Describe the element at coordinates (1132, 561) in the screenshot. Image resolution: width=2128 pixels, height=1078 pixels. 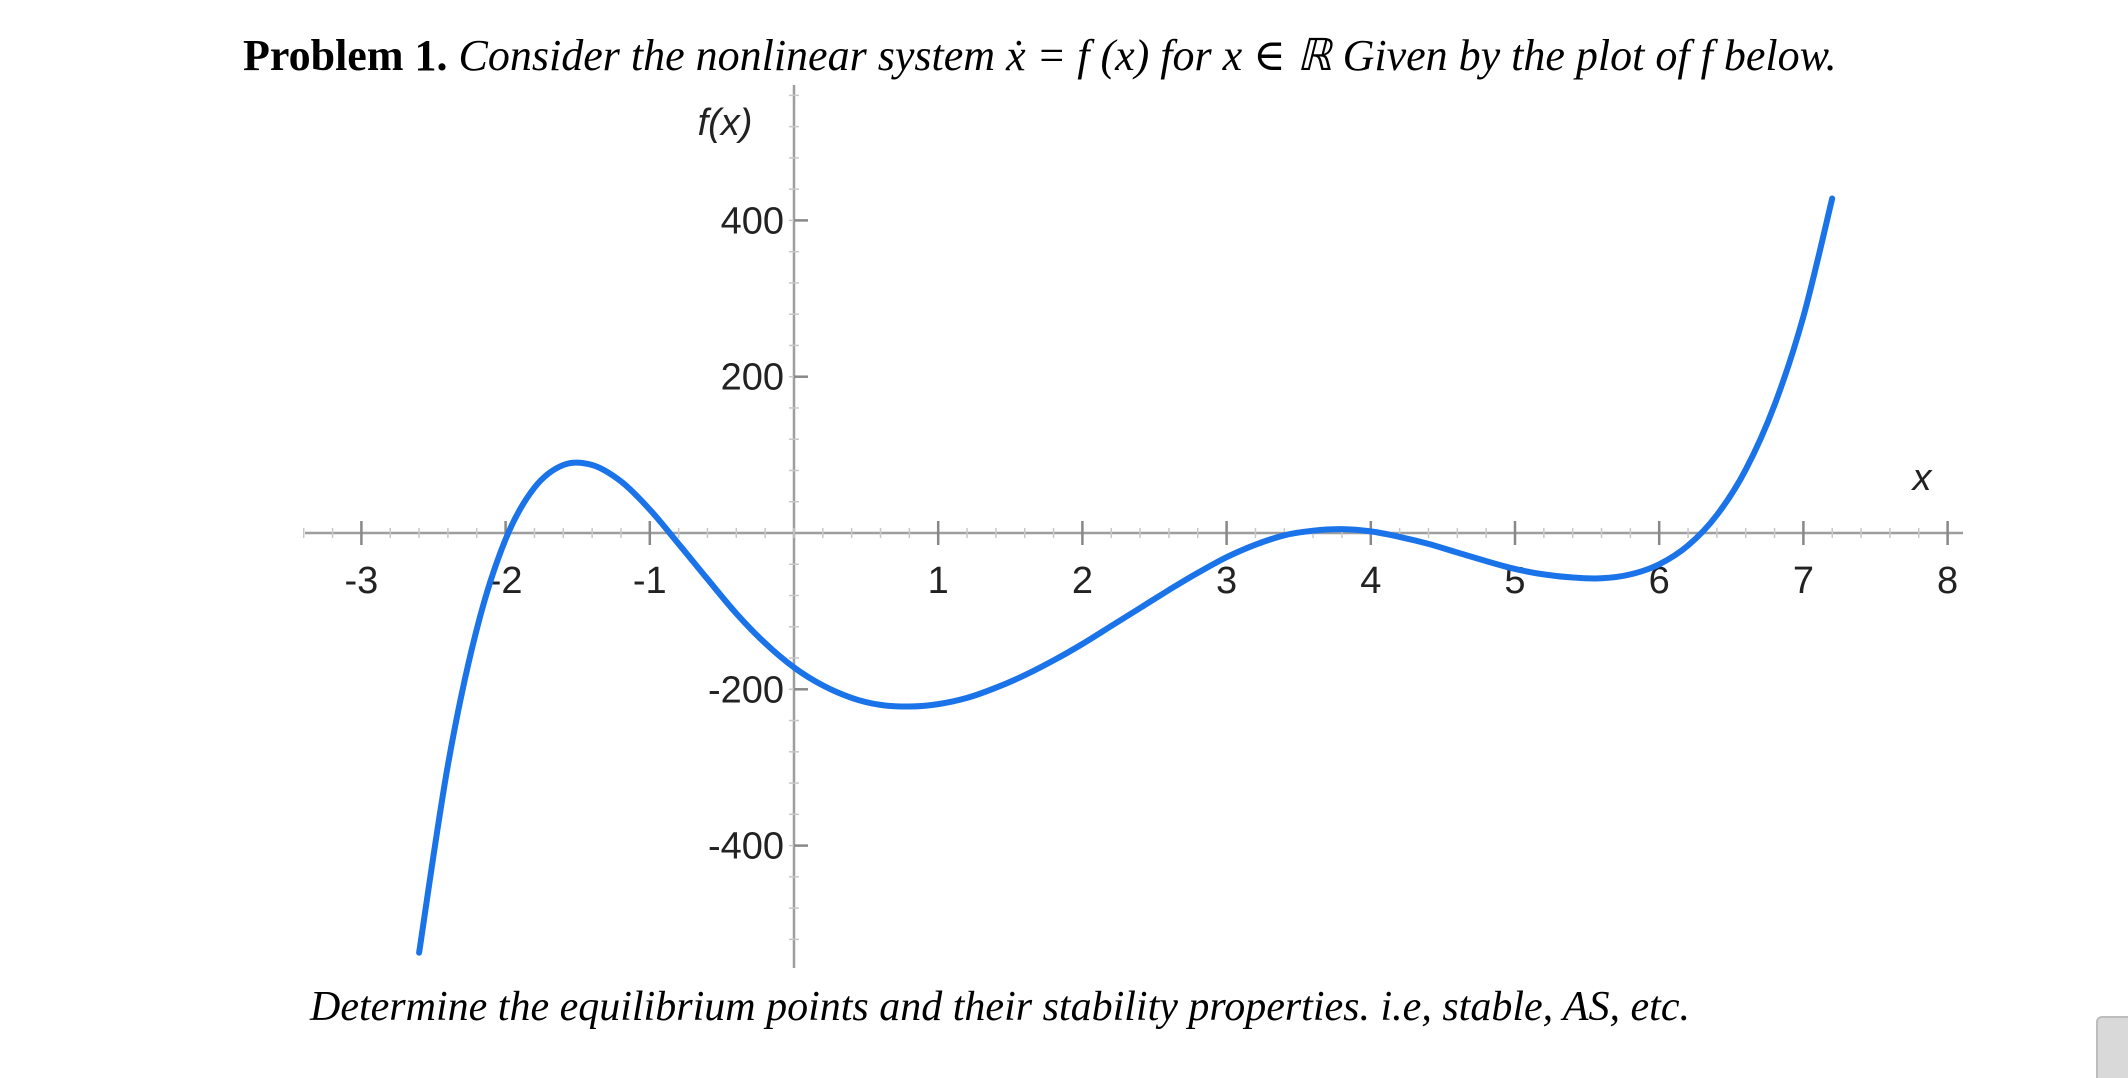
I see `x-axis: -3 -2 -1 1 2 3 4 5 6 7 8` at that location.